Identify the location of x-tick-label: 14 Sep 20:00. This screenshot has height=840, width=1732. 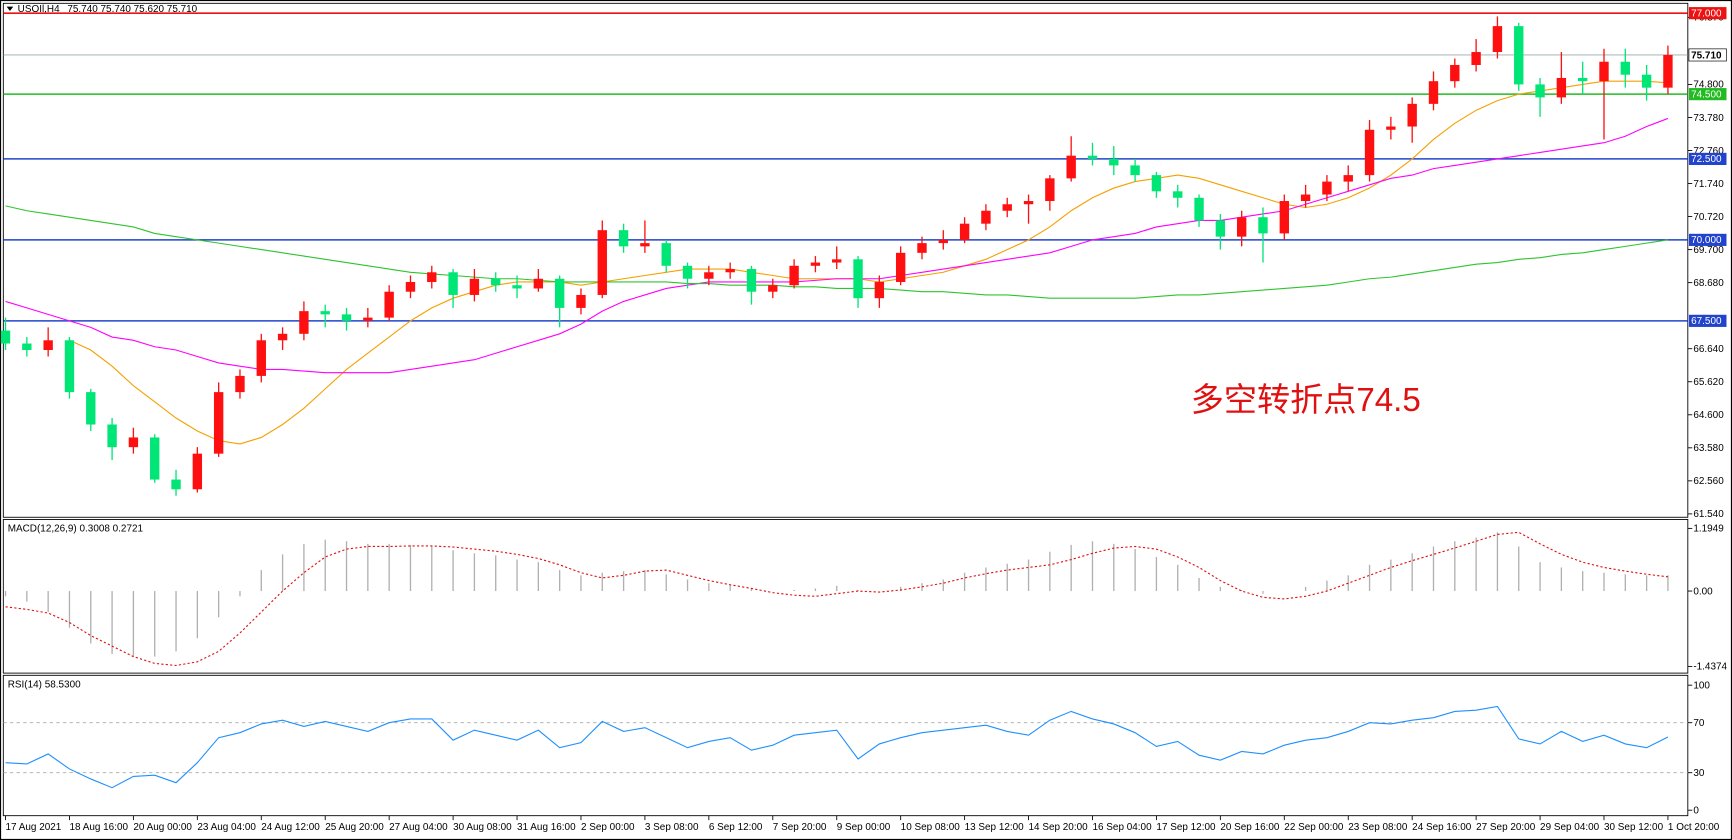
(1059, 827).